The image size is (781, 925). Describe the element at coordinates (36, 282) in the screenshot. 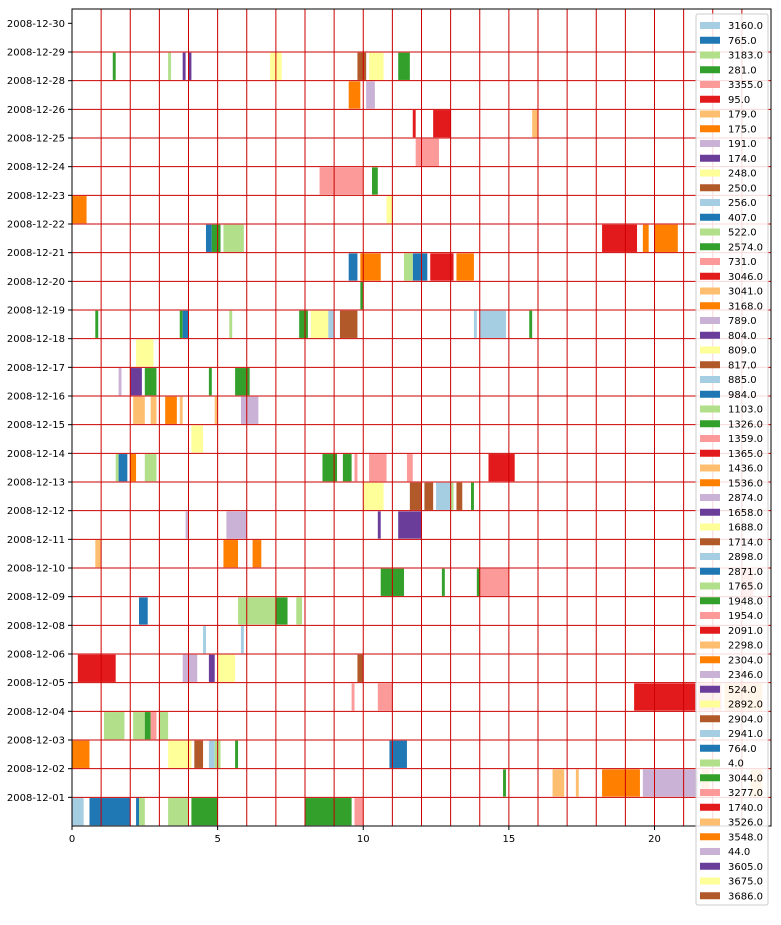

I see `y-tick-label: 2008-12-20` at that location.